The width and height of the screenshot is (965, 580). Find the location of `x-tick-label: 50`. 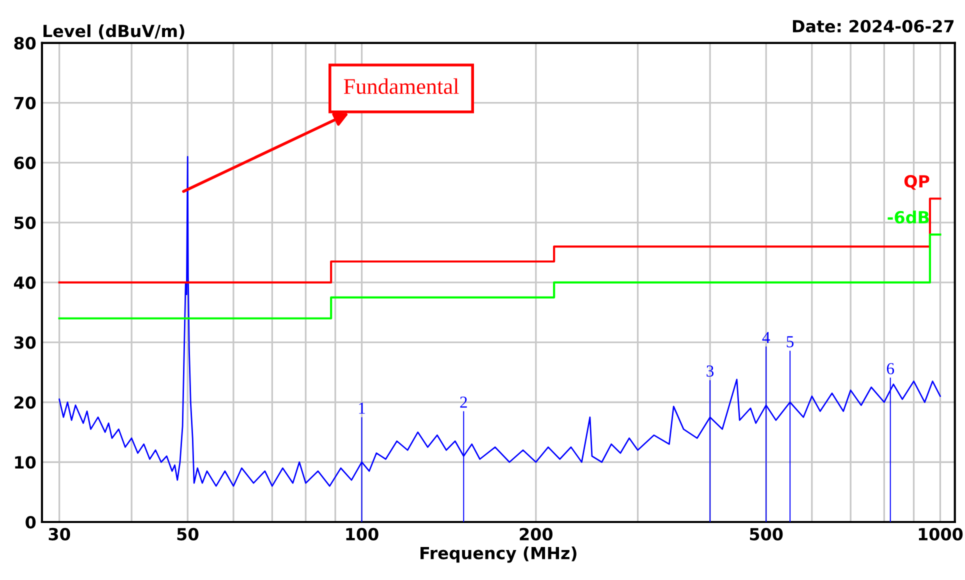

x-tick-label: 50 is located at coordinates (187, 534).